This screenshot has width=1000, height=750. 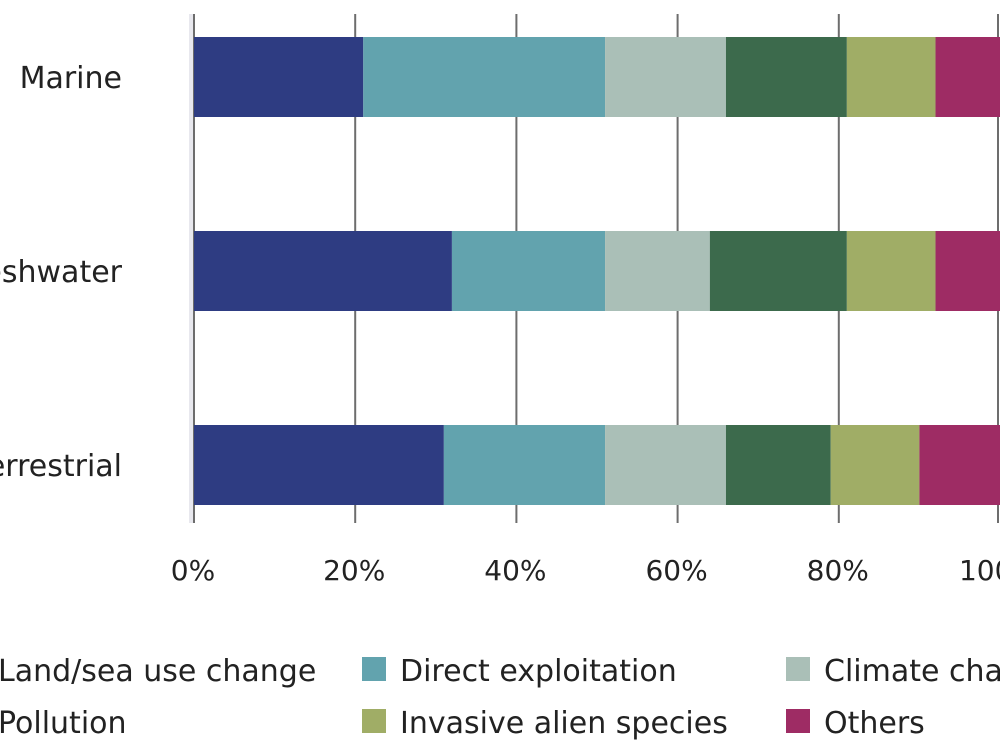 I want to click on legend-label: Climate change, so click(x=912, y=671).